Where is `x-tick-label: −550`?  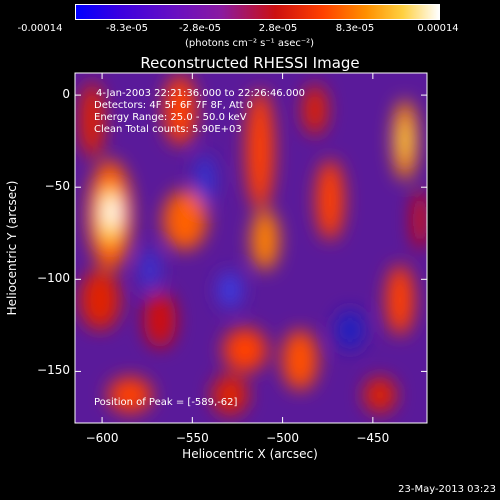
x-tick-label: −550 is located at coordinates (192, 438).